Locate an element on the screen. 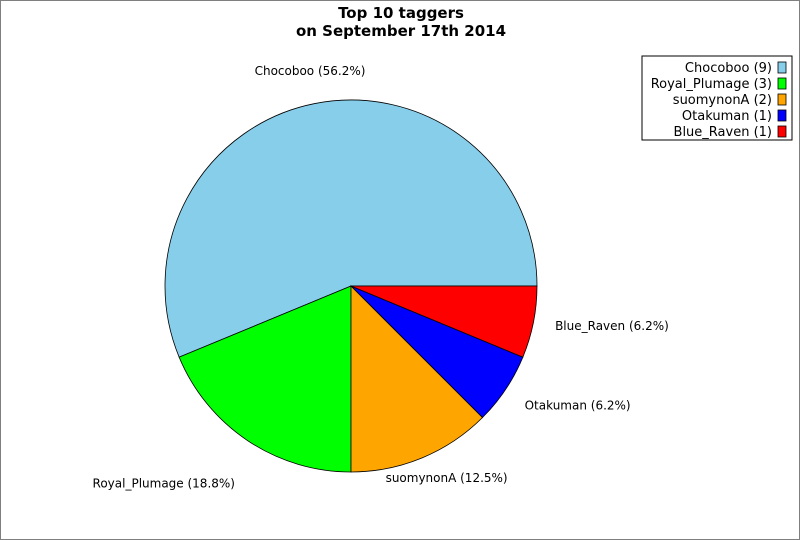 The image size is (800, 540). slice-label-royal-plumage: Royal_Plumage (18.8%) is located at coordinates (164, 484).